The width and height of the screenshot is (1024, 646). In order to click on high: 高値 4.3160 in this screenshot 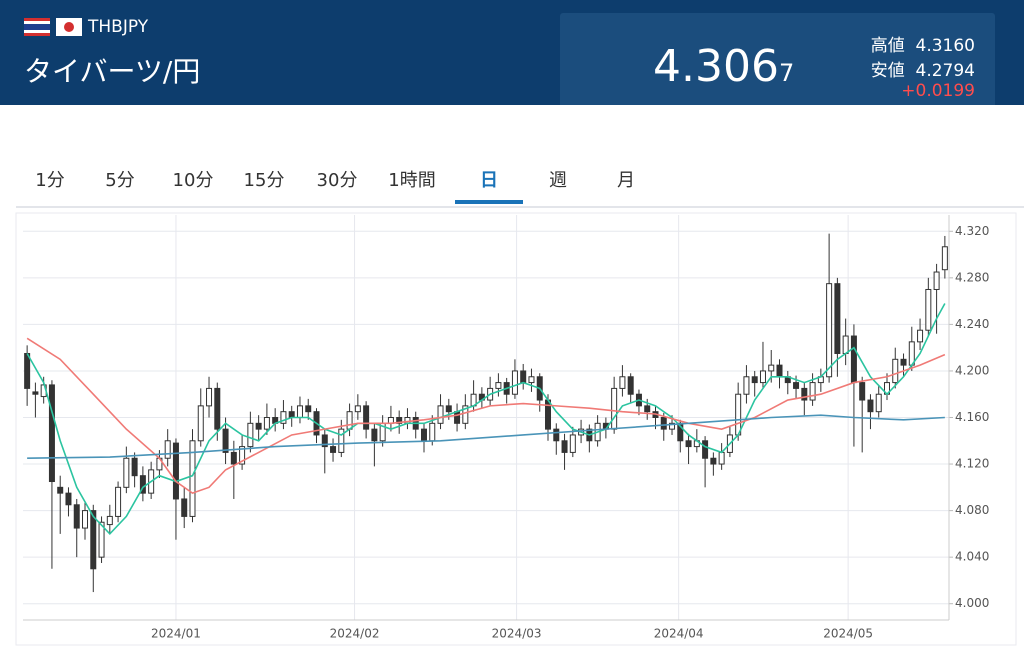, I will do `click(923, 43)`.